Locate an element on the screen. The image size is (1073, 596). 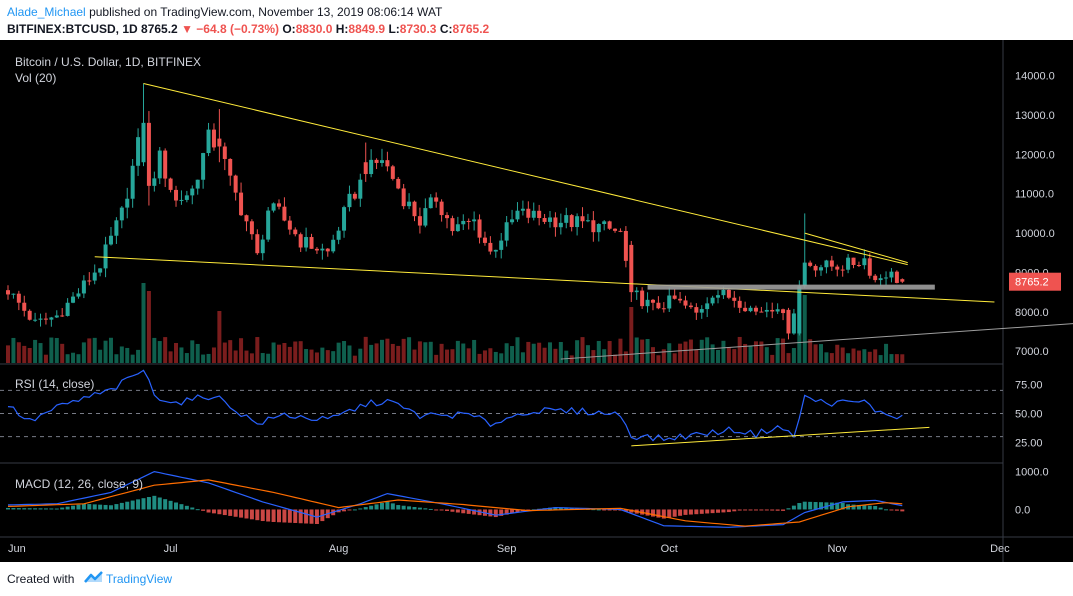
price-tick-label: 14000.0 is located at coordinates (1035, 77).